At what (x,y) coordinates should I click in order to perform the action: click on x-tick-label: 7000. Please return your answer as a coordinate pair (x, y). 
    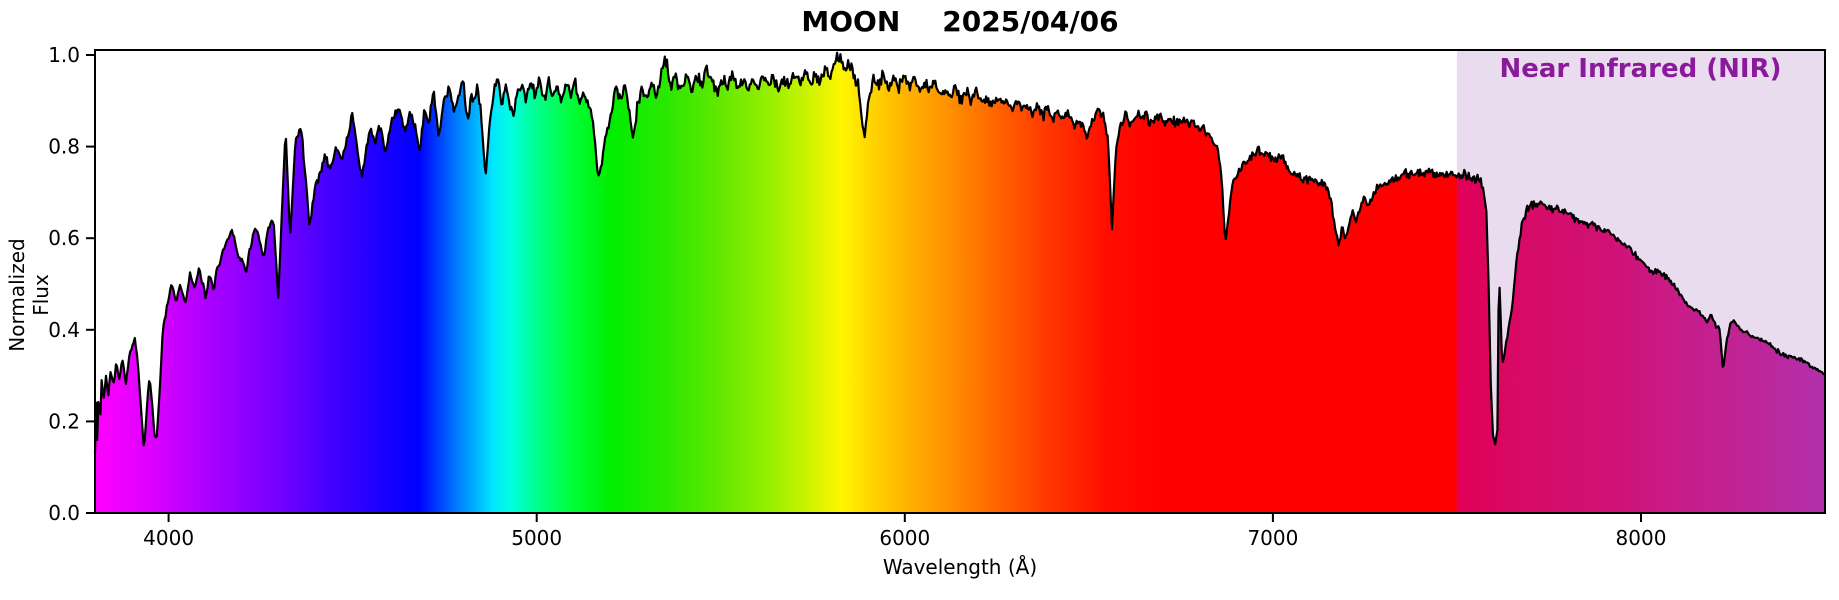
    Looking at the image, I should click on (1272, 538).